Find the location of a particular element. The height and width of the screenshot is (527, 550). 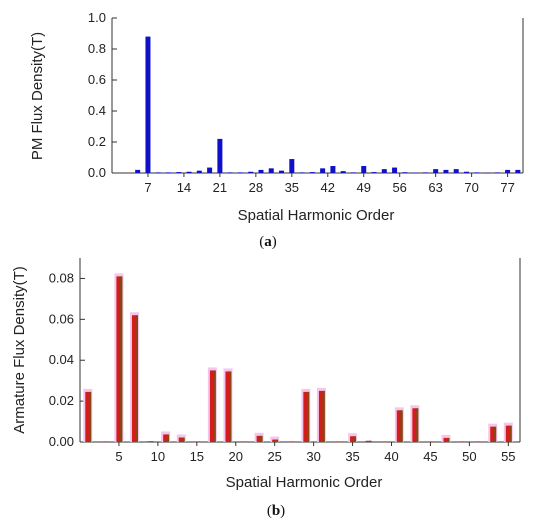

pm-x-tick-label: 70 is located at coordinates (471, 187).